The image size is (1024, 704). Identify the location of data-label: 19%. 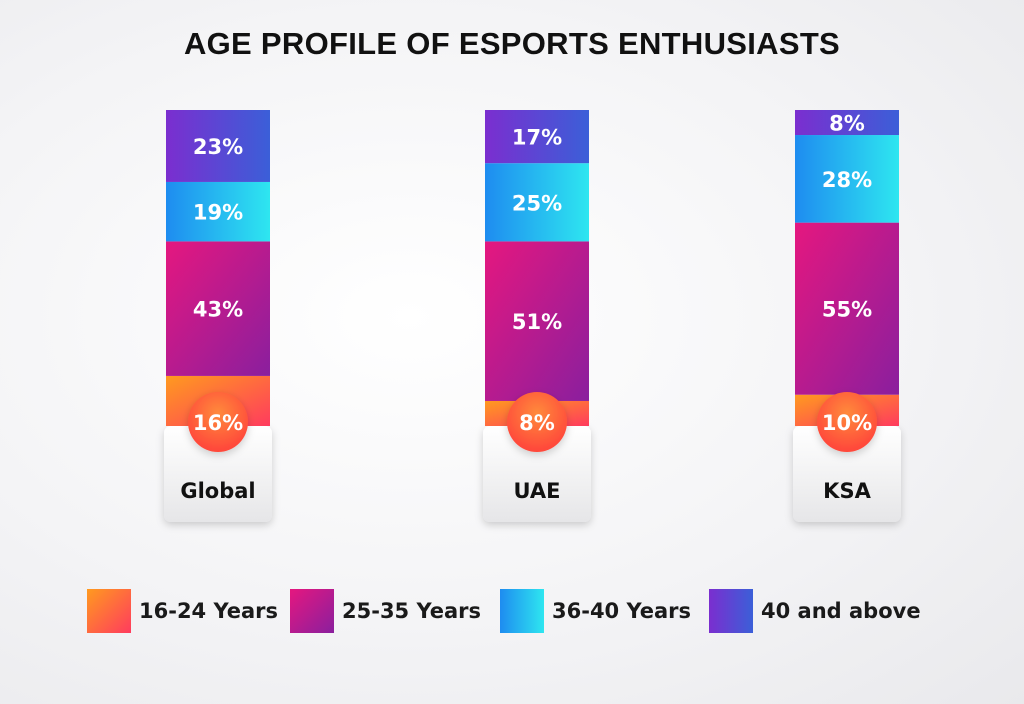
(218, 213).